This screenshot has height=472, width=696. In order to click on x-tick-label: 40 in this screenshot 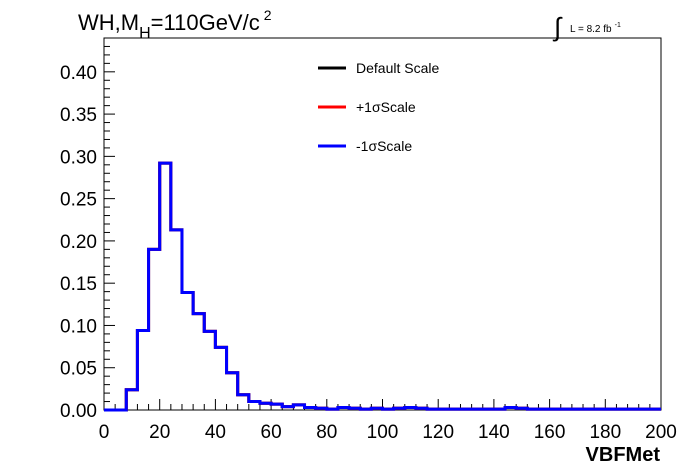, I will do `click(215, 432)`.